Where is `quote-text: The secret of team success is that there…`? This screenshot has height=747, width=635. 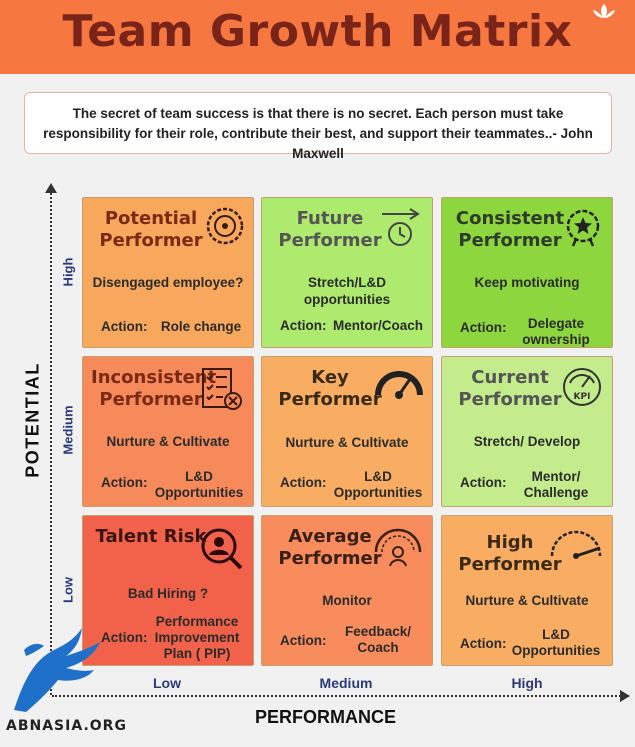
quote-text: The secret of team success is that there… is located at coordinates (318, 133).